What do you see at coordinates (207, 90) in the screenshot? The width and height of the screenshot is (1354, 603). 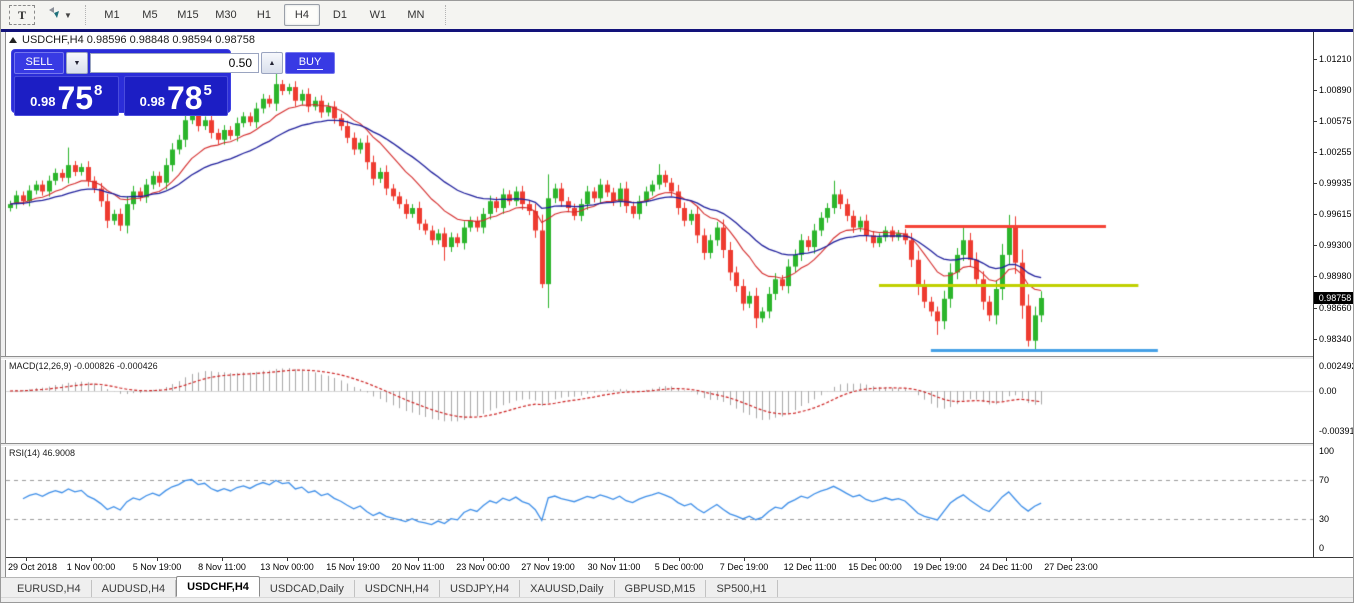 I see `buy-price-pip: 5` at bounding box center [207, 90].